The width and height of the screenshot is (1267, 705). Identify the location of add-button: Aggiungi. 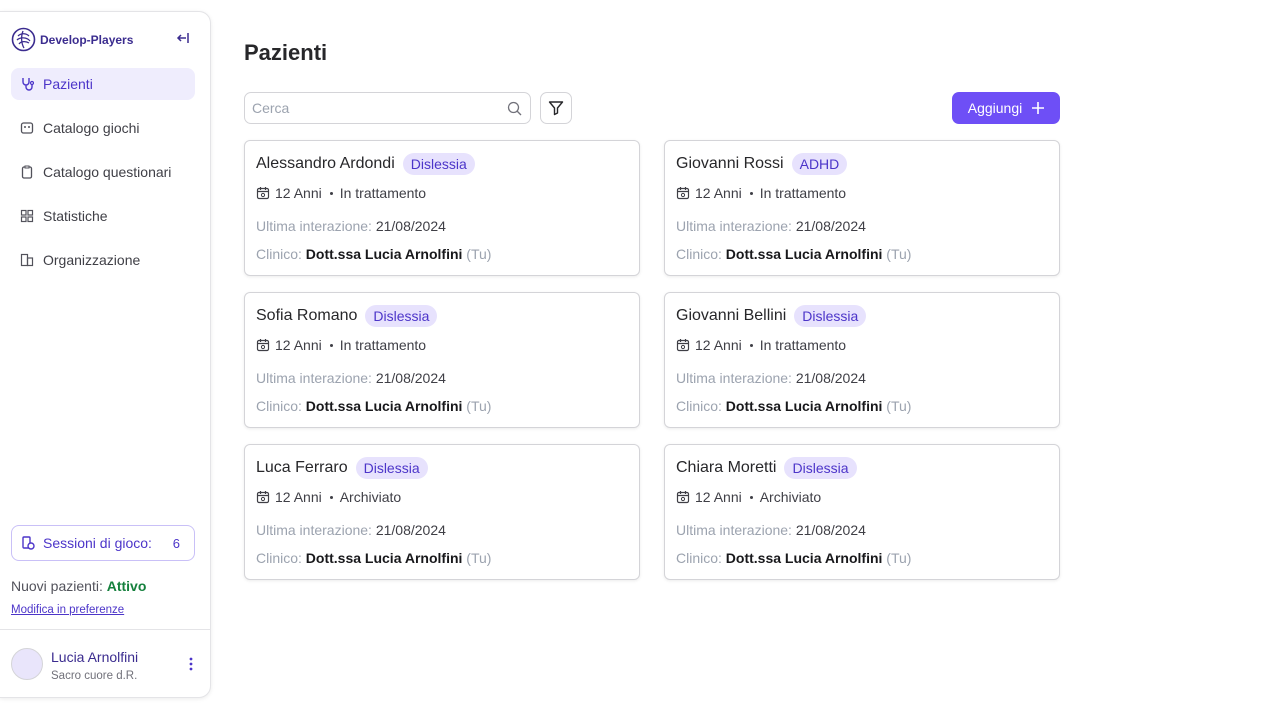
(1006, 108).